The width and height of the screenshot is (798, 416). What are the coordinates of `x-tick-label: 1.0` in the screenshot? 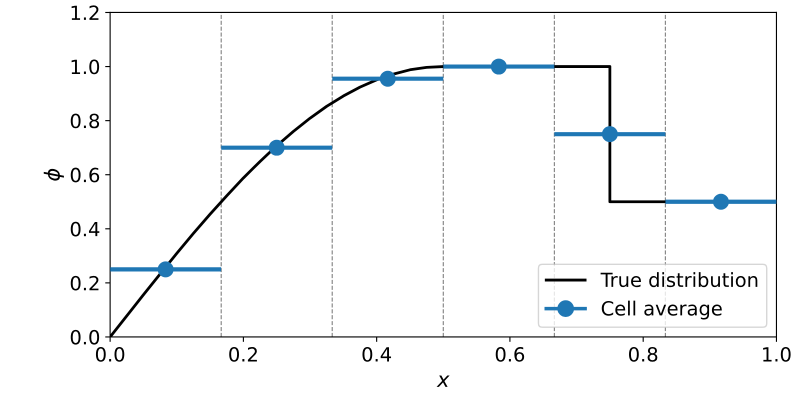 It's located at (777, 354).